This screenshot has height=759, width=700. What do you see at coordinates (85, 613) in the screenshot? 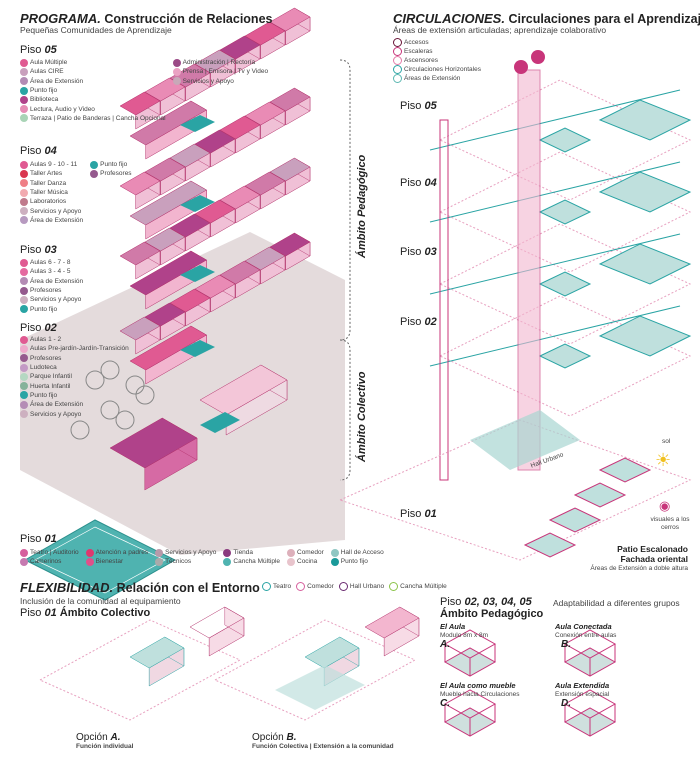
I see `flexibilidad-floor: Piso 01 Ámbito Colectivo` at bounding box center [85, 613].